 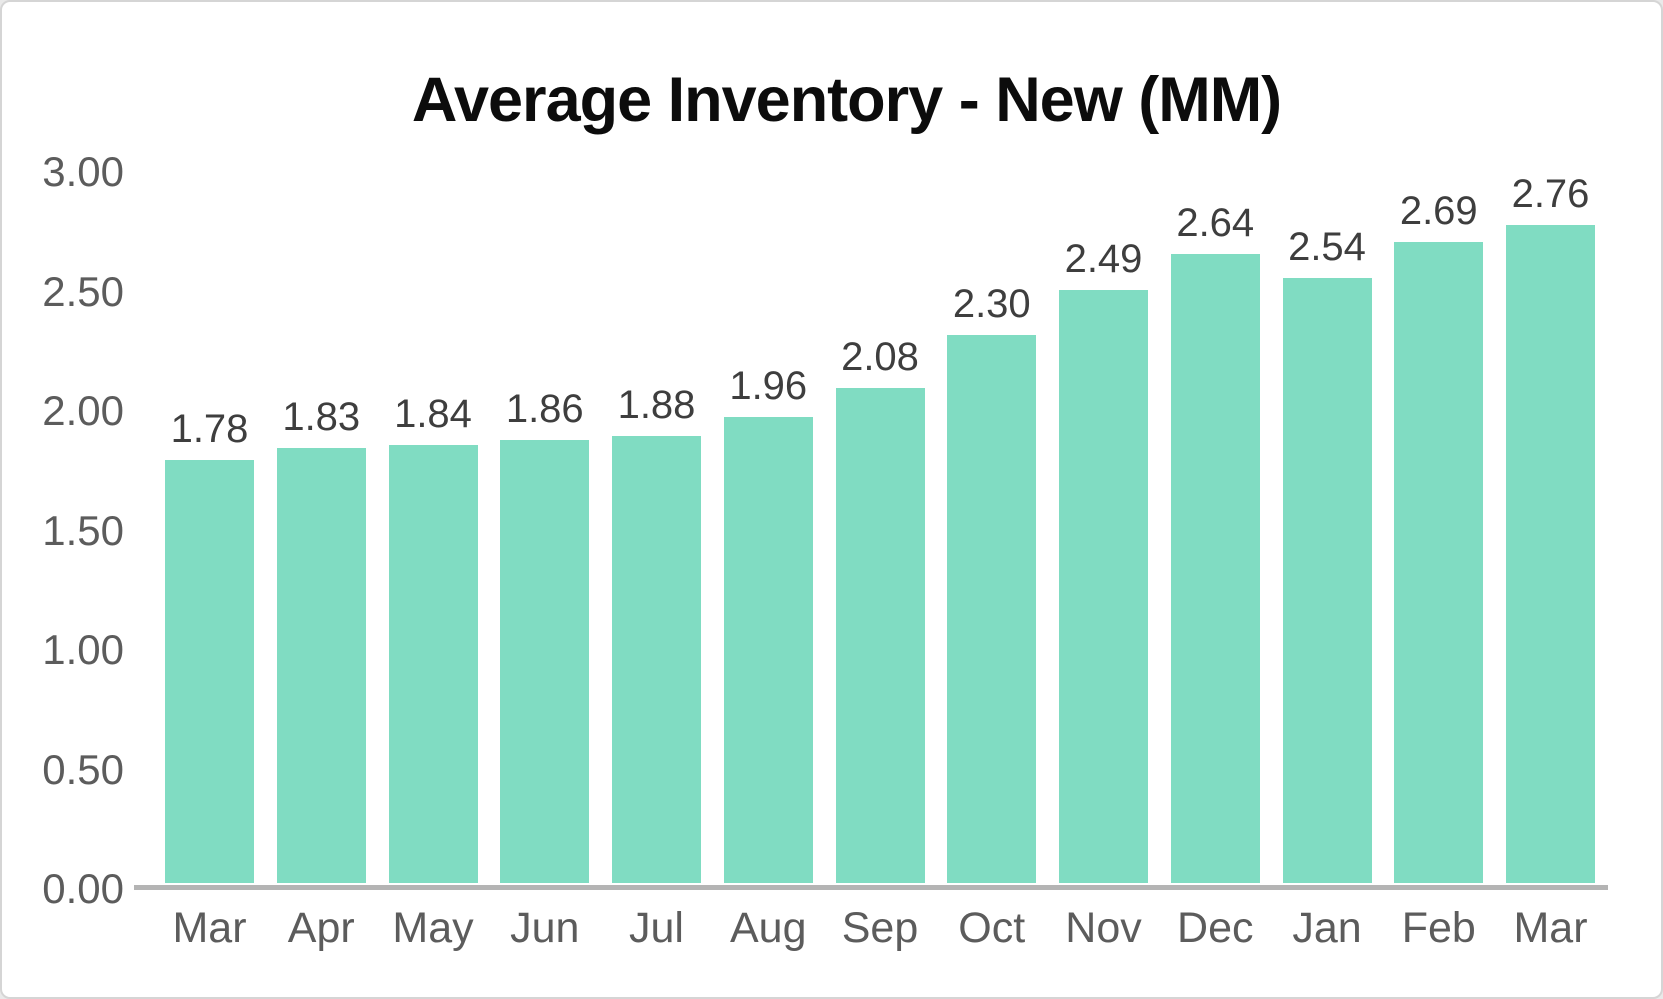 I want to click on bar-slot: 2.69, so click(x=1439, y=536).